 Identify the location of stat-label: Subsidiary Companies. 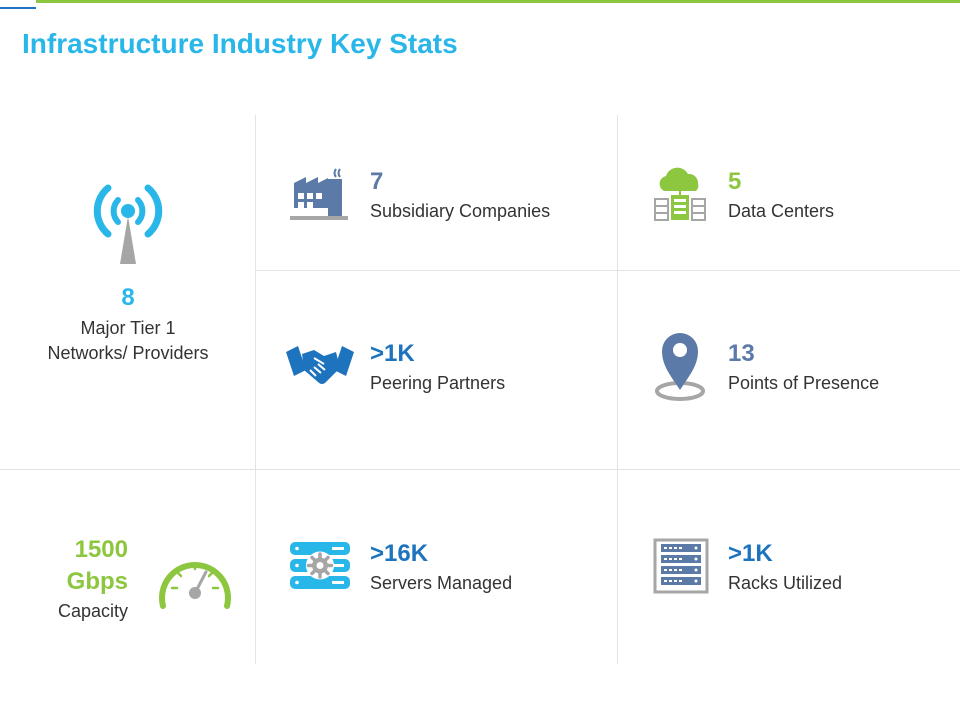
(460, 211).